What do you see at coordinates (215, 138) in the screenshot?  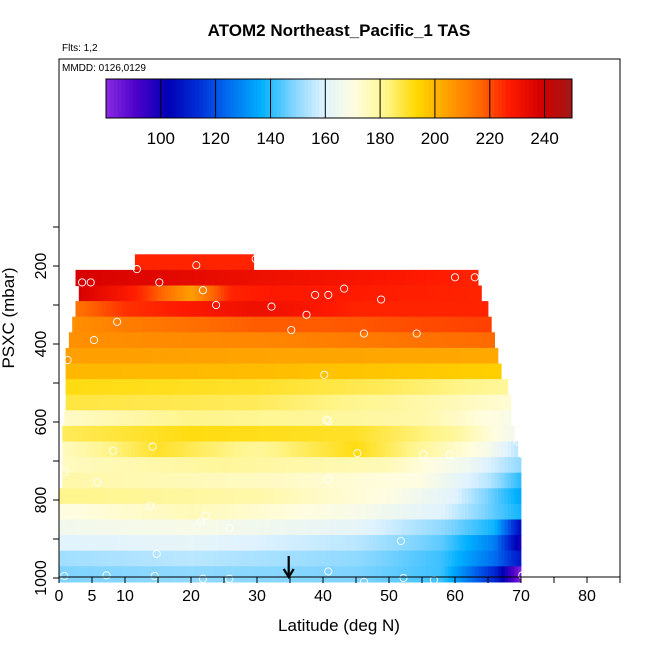 I see `colorbar-tick-label: 120` at bounding box center [215, 138].